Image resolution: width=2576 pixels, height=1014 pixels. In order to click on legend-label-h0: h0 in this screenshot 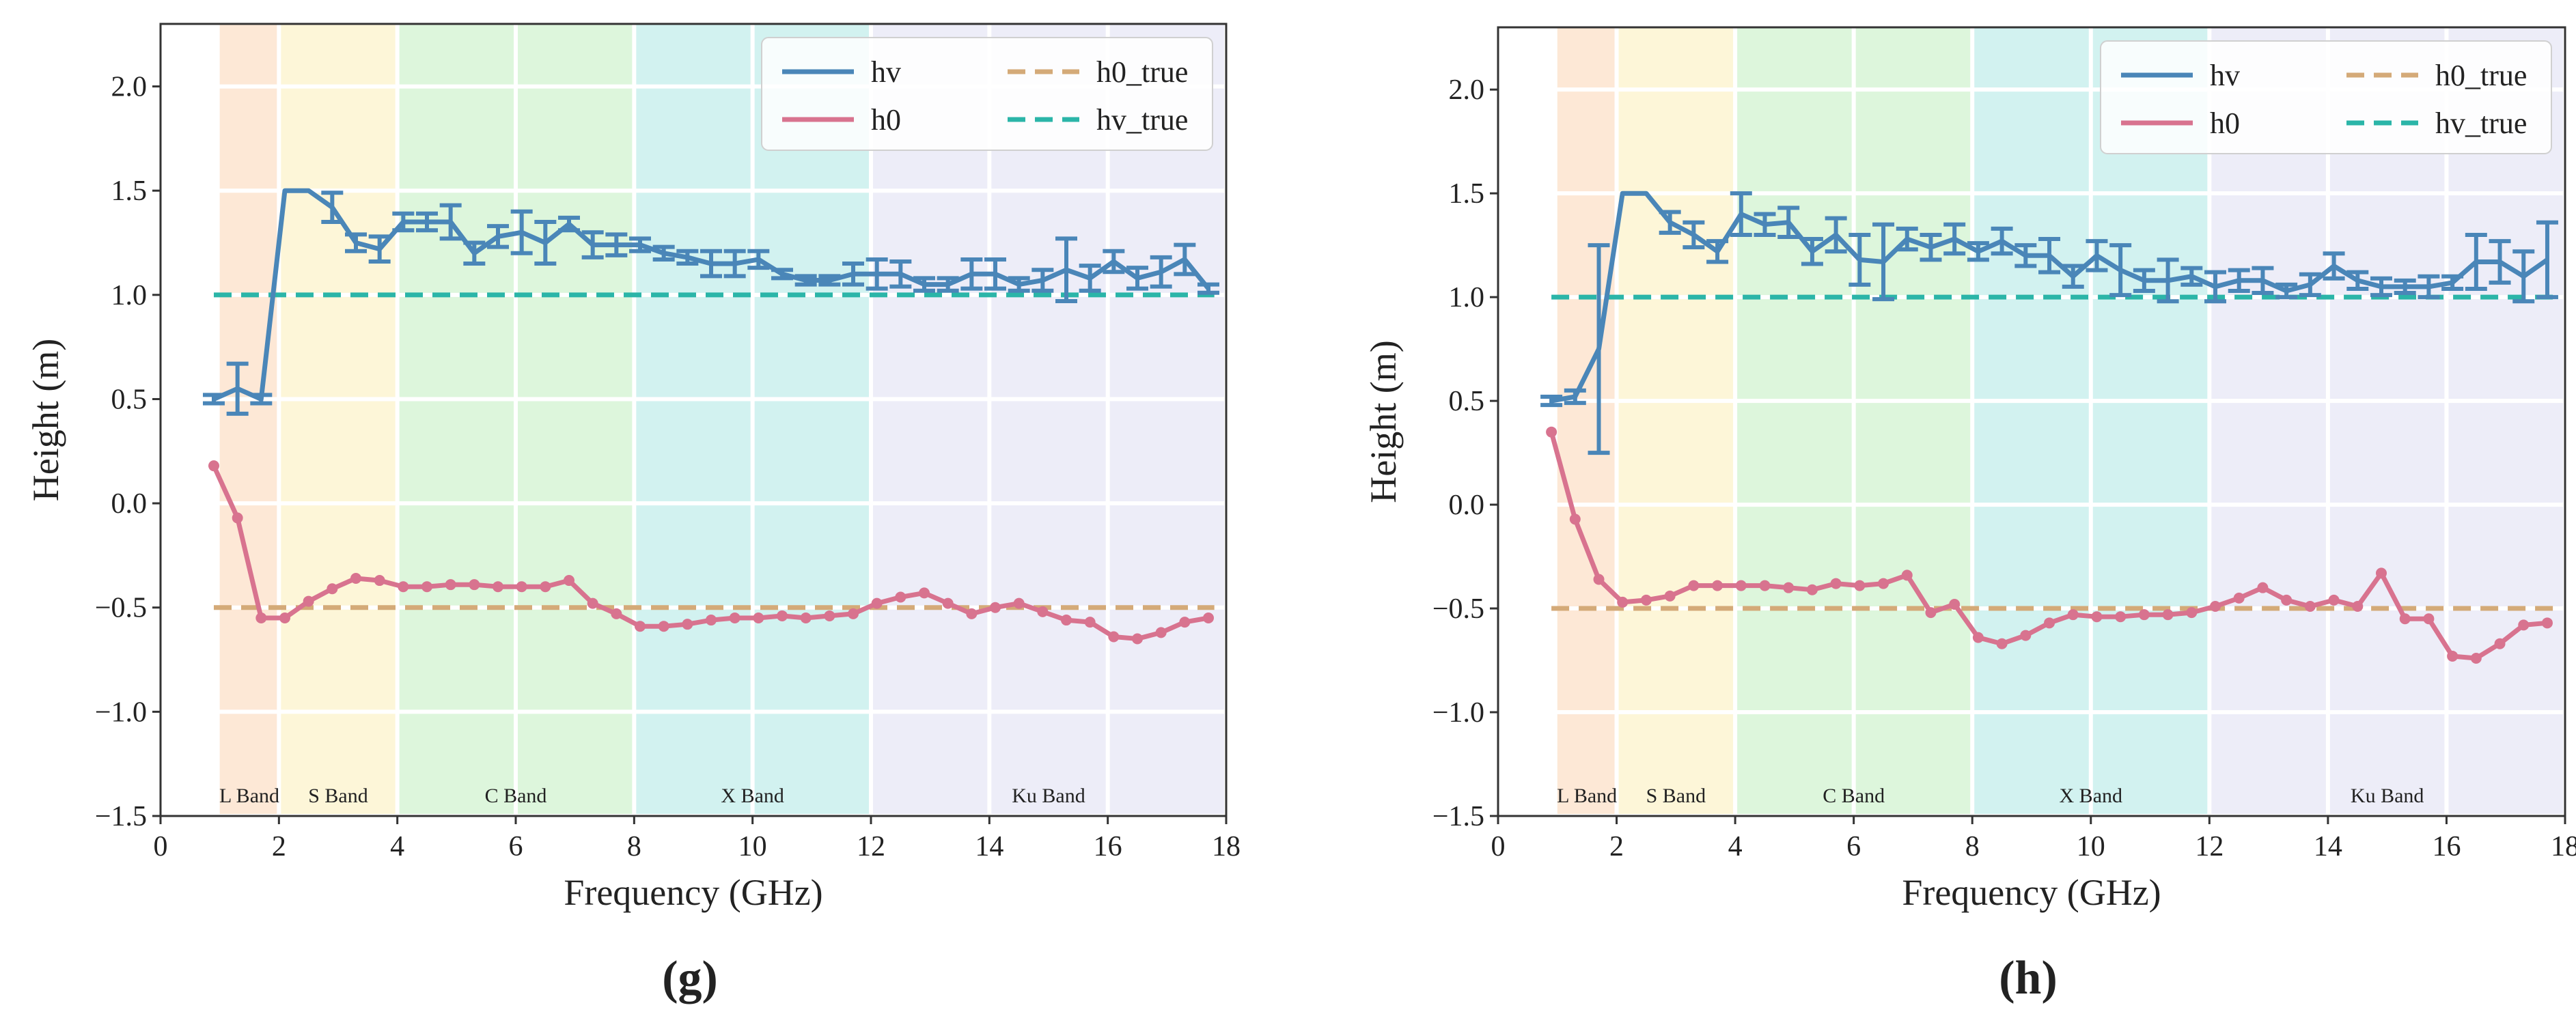, I will do `click(886, 120)`.